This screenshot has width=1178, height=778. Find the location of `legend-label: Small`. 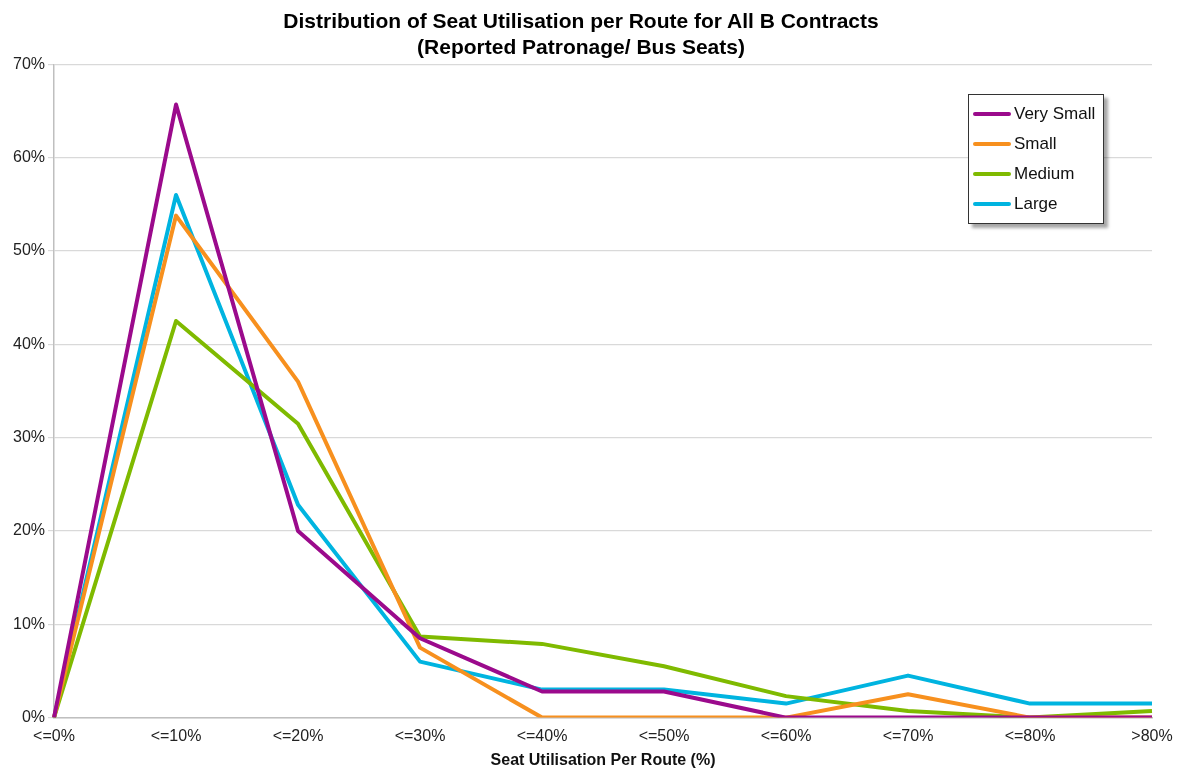

legend-label: Small is located at coordinates (1035, 144).